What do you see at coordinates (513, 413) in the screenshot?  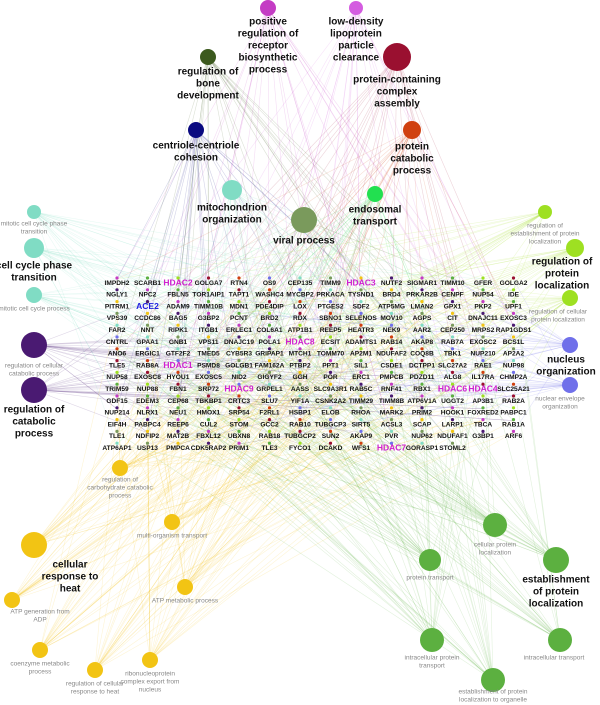 I see `gene-label: PABPC1` at bounding box center [513, 413].